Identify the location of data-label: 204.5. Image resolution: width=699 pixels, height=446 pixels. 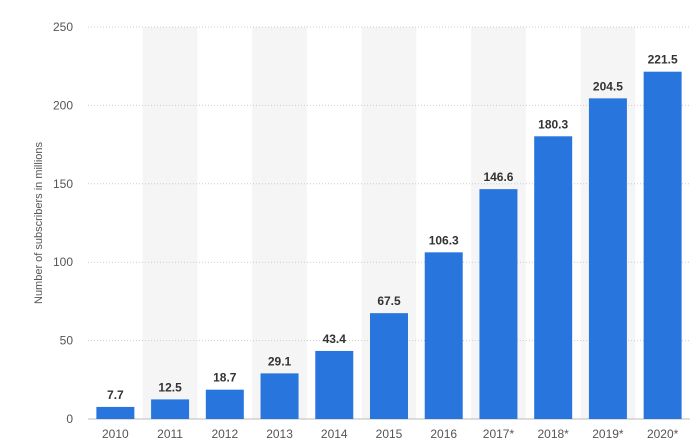
(608, 86).